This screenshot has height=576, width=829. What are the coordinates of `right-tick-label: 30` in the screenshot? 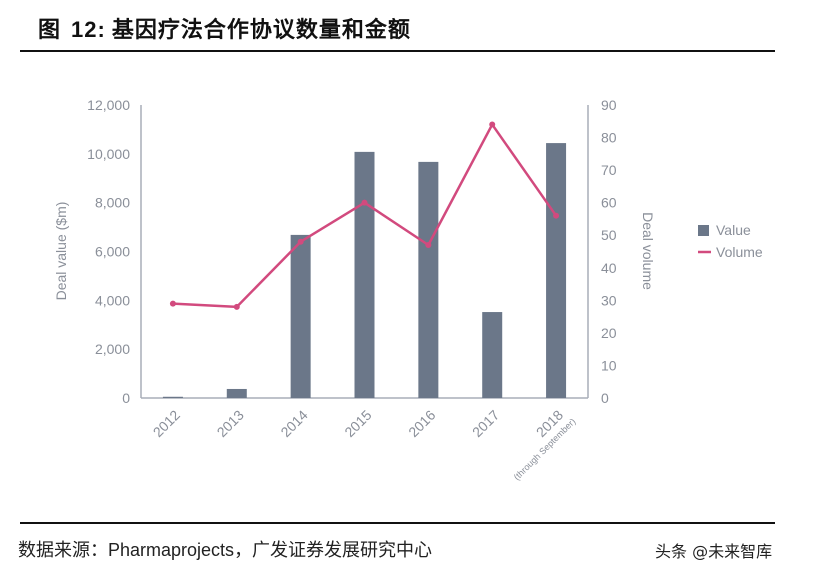 It's located at (609, 300).